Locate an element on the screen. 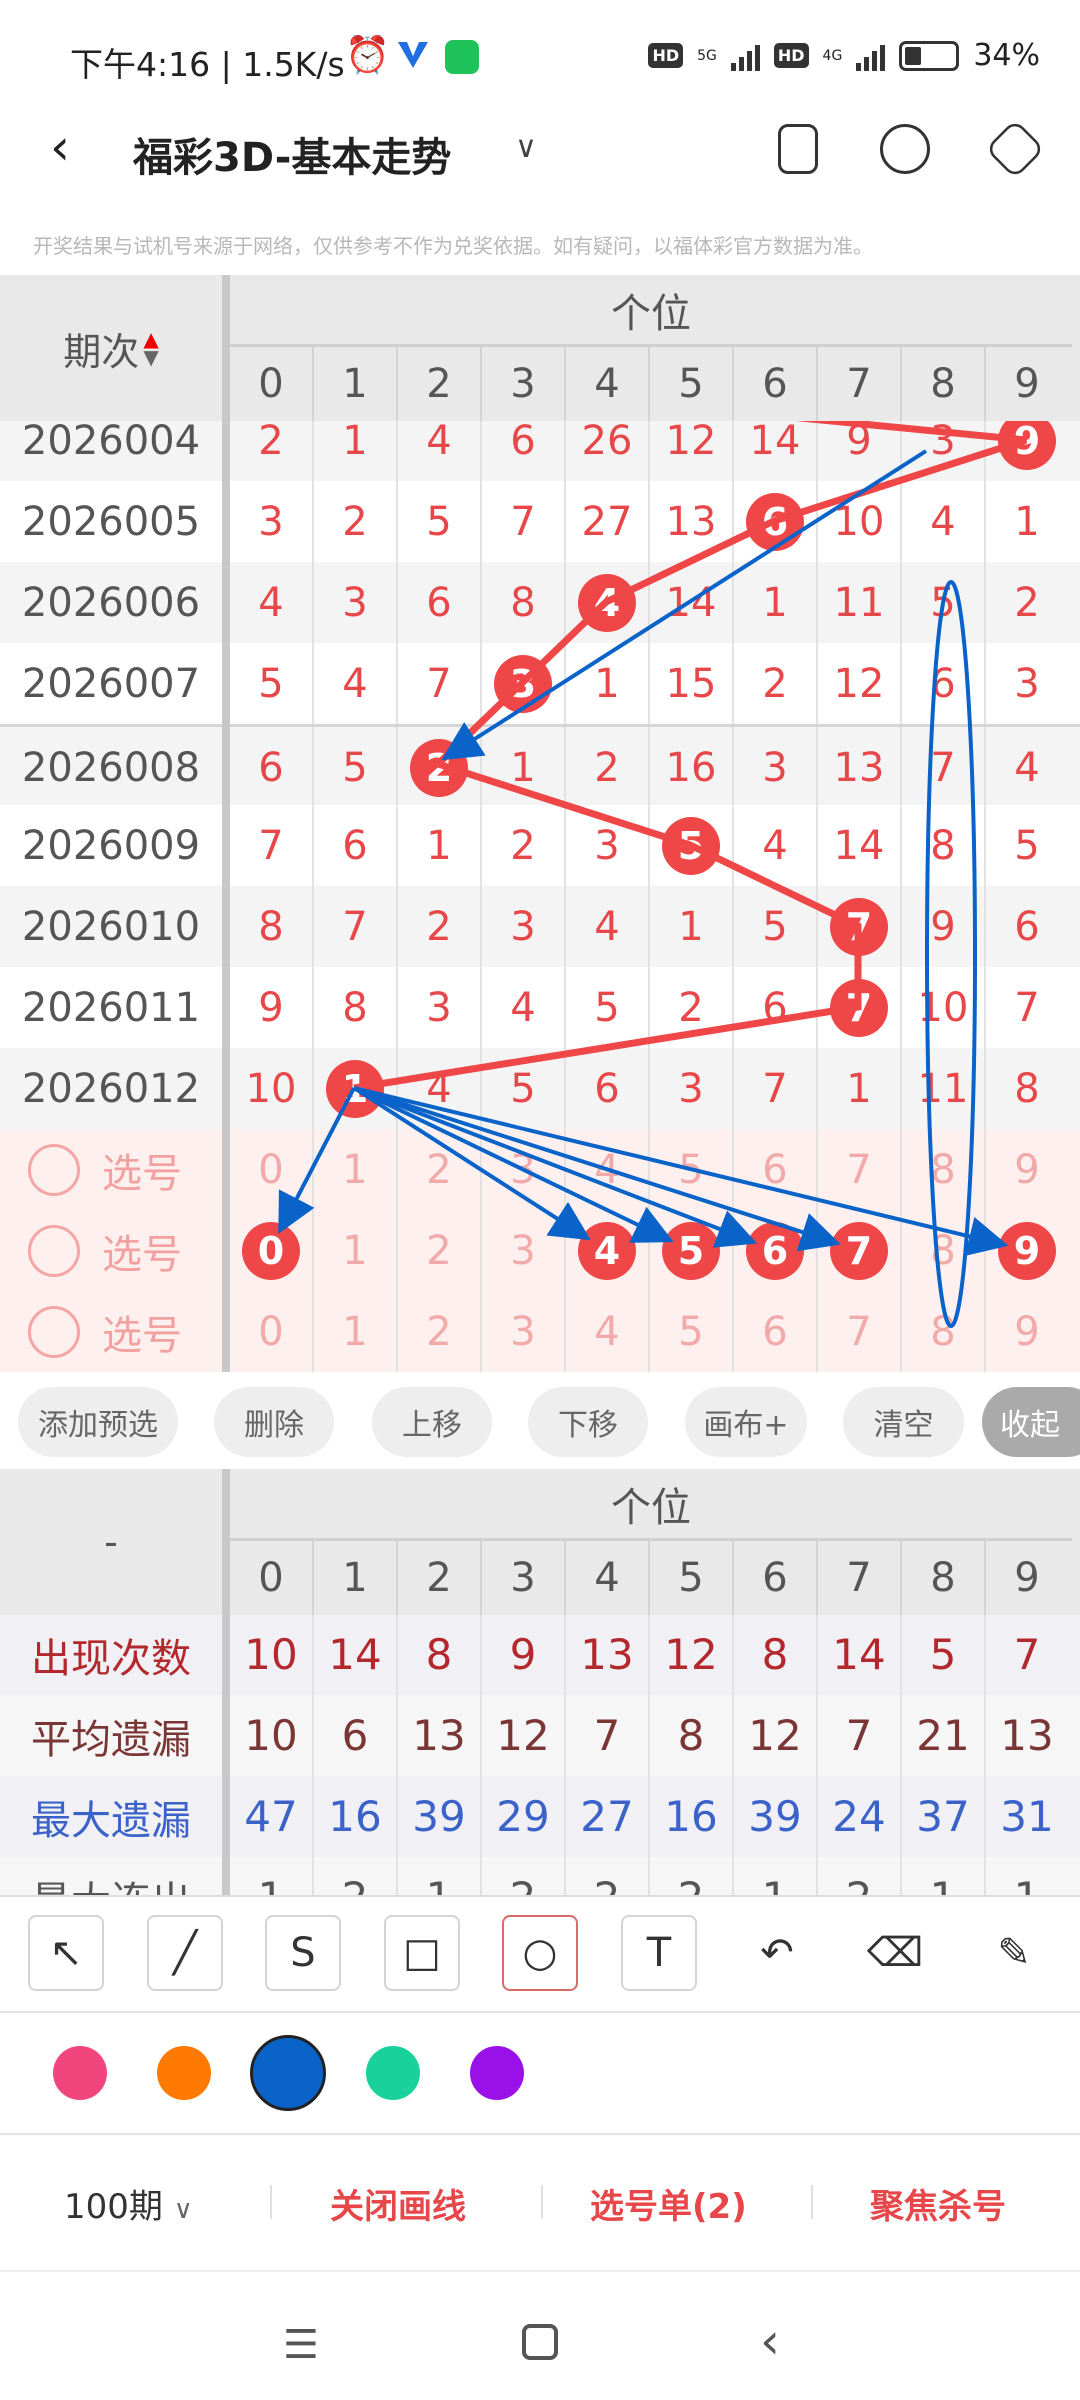 The width and height of the screenshot is (1080, 2400). periods-dropdown: 100期 ∨ is located at coordinates (128, 2203).